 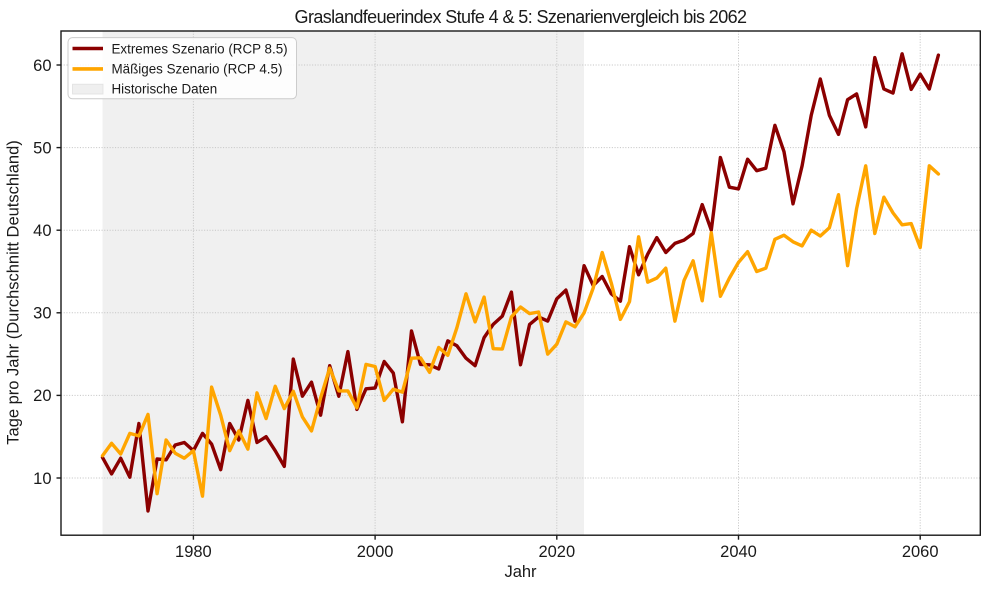 I want to click on svg-text: 20, so click(x=42, y=396).